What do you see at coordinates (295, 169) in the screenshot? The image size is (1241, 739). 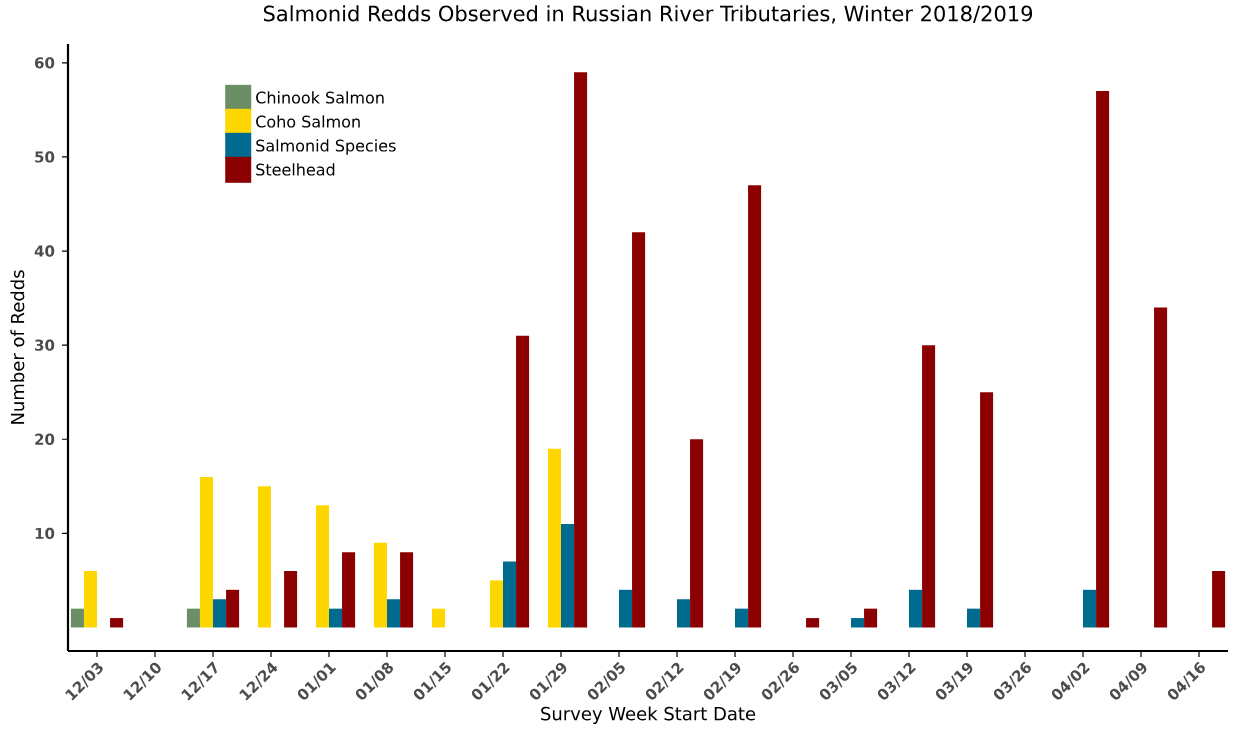 I see `legend-label: Steelhead` at bounding box center [295, 169].